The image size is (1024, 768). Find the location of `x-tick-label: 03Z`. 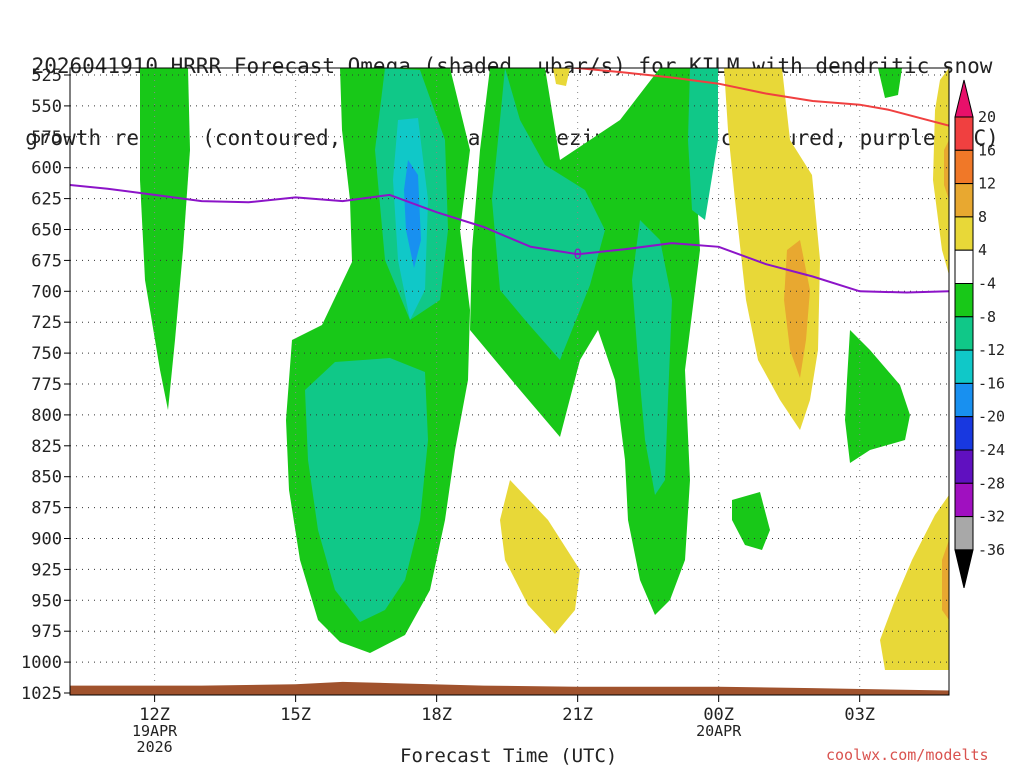

x-tick-label: 03Z is located at coordinates (859, 715).